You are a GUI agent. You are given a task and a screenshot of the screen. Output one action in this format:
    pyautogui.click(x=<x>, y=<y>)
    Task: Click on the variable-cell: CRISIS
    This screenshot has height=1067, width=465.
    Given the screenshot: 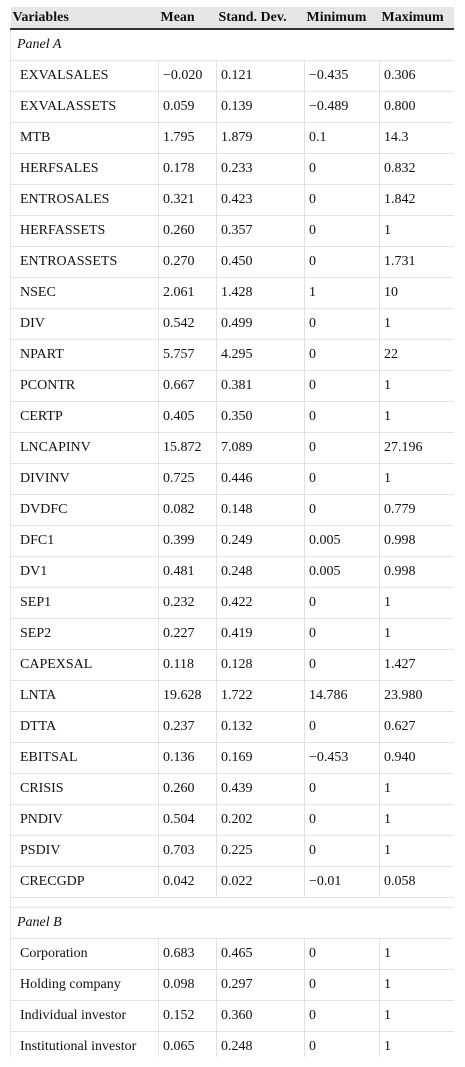 What is the action you would take?
    pyautogui.click(x=84, y=789)
    